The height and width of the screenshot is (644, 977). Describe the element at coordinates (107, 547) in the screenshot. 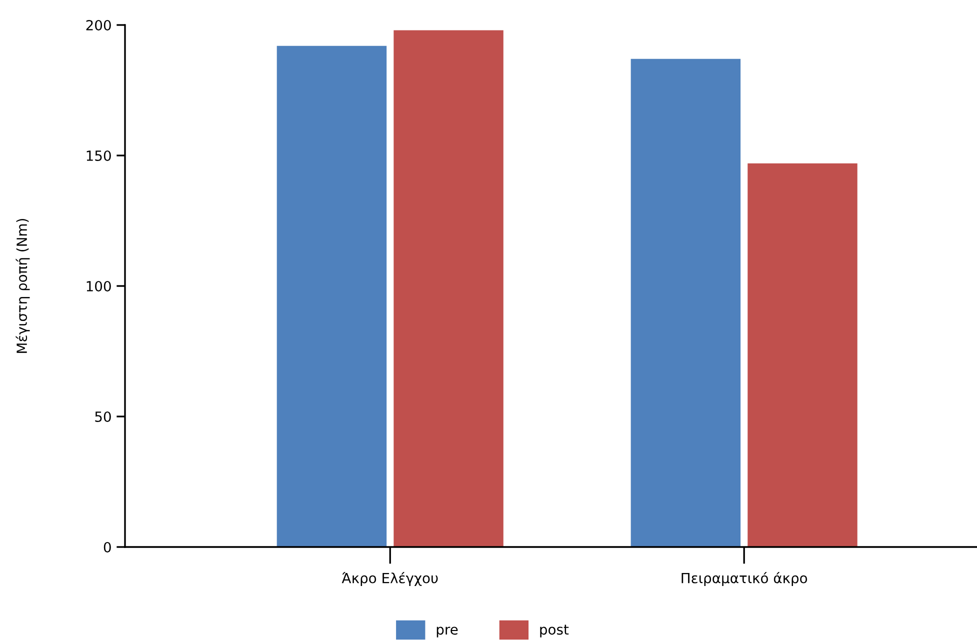

I see `y-tick-label: 0` at that location.